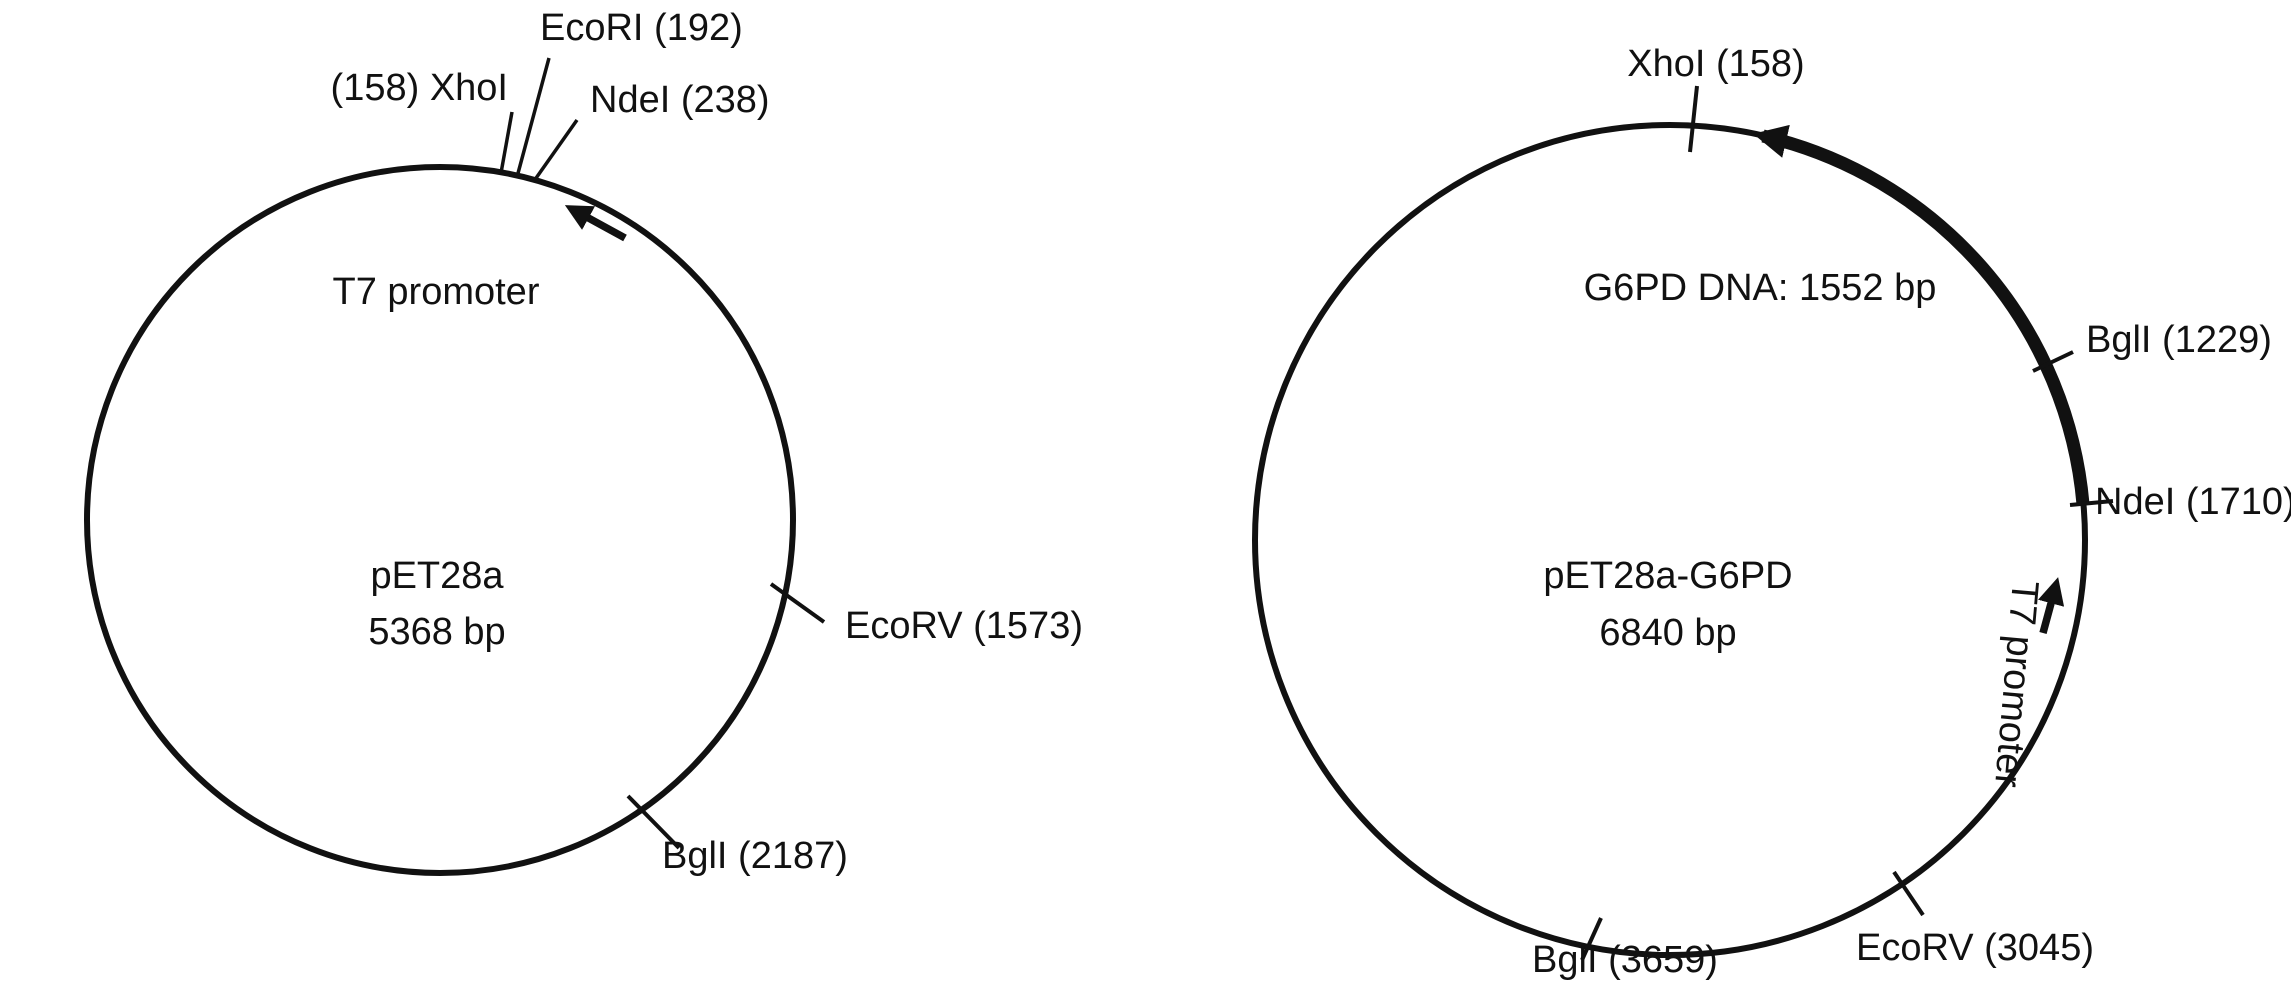  I want to click on right-site-label-ecorv: EcoRV (3045), so click(1975, 948).